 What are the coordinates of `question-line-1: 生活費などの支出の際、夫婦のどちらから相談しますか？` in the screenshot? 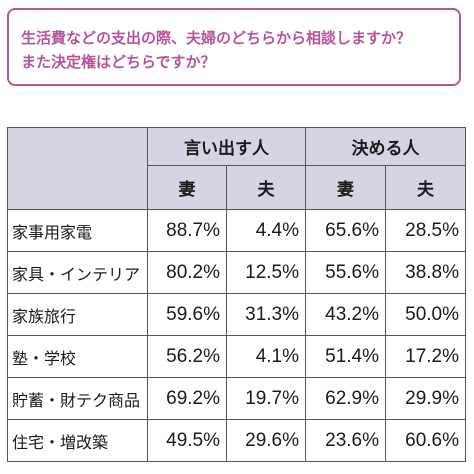 It's located at (216, 38).